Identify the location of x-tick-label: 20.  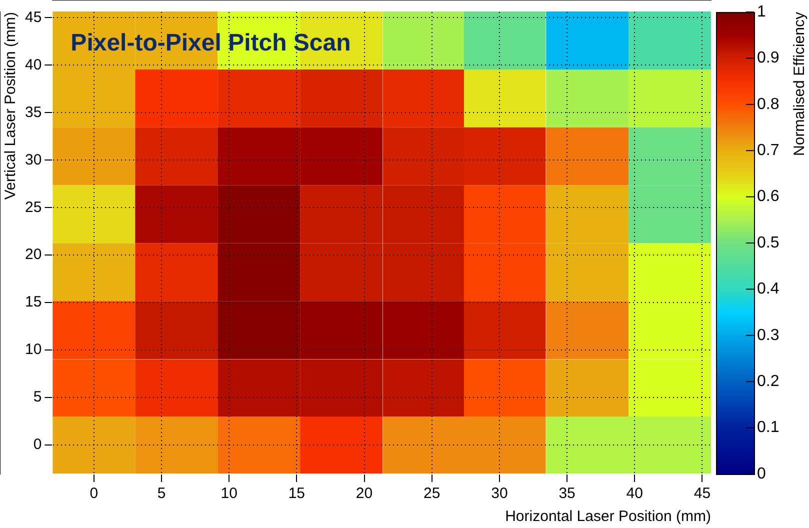
(364, 493).